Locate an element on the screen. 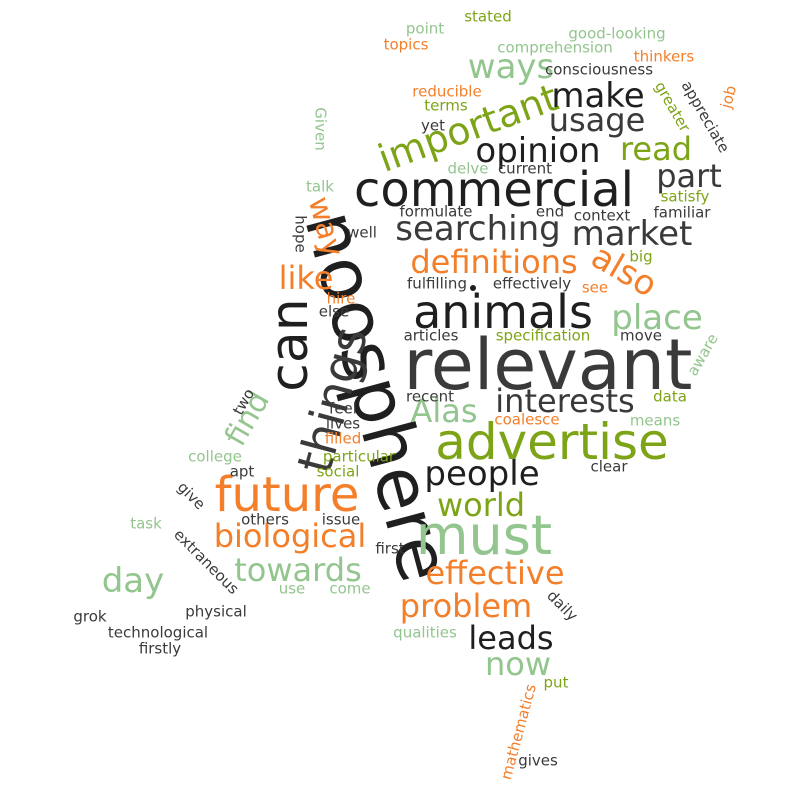 This screenshot has height=800, width=800. word-well: well is located at coordinates (362, 232).